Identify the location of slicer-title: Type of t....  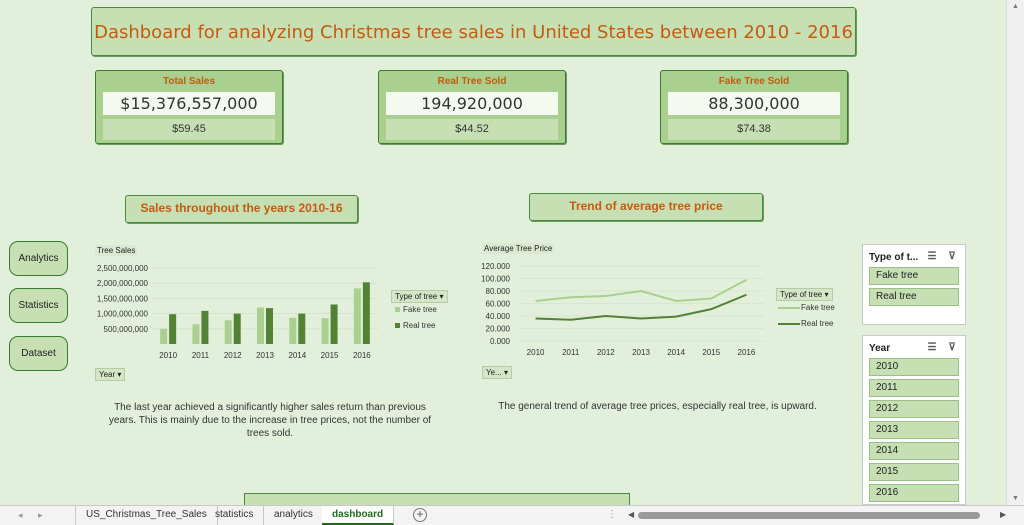
(894, 257).